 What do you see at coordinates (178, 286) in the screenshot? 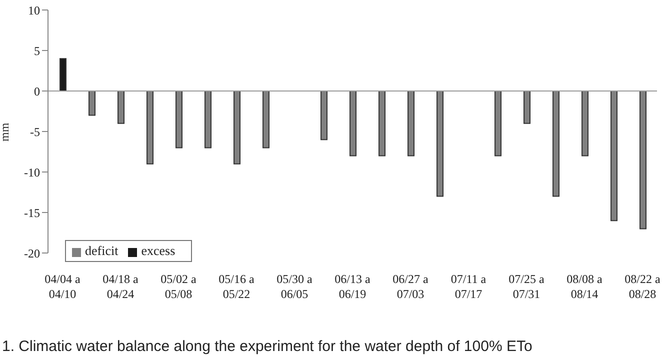
I see `x-tick-label: 05/02 a 05/08` at bounding box center [178, 286].